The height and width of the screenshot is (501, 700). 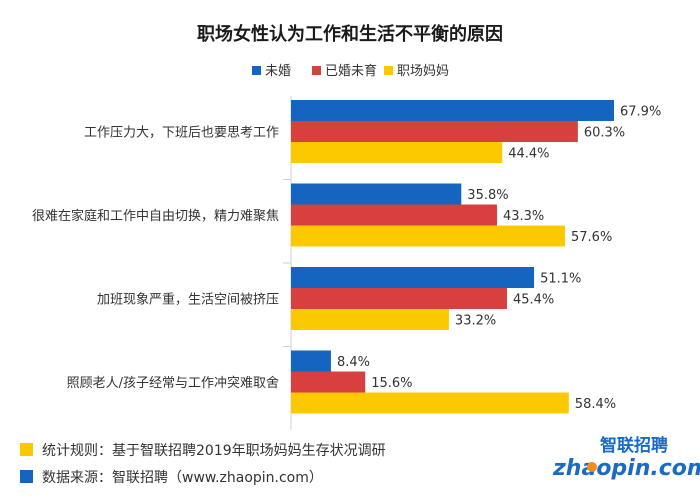 What do you see at coordinates (26, 476) in the screenshot?
I see `source-marker` at bounding box center [26, 476].